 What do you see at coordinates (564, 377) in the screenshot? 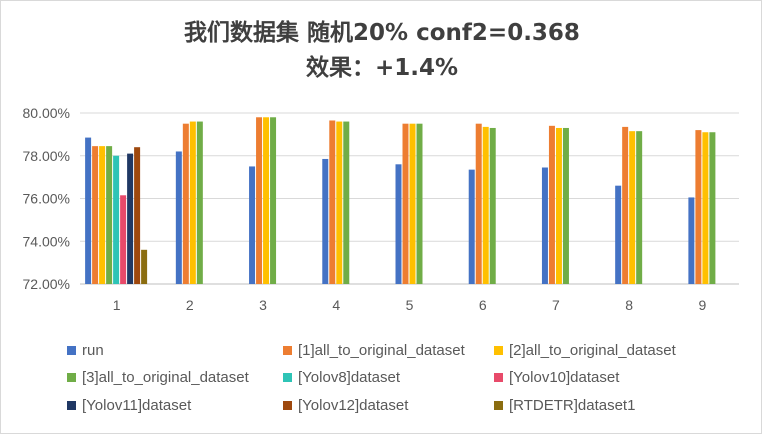
I see `legend-label: [Yolov10]dataset` at bounding box center [564, 377].